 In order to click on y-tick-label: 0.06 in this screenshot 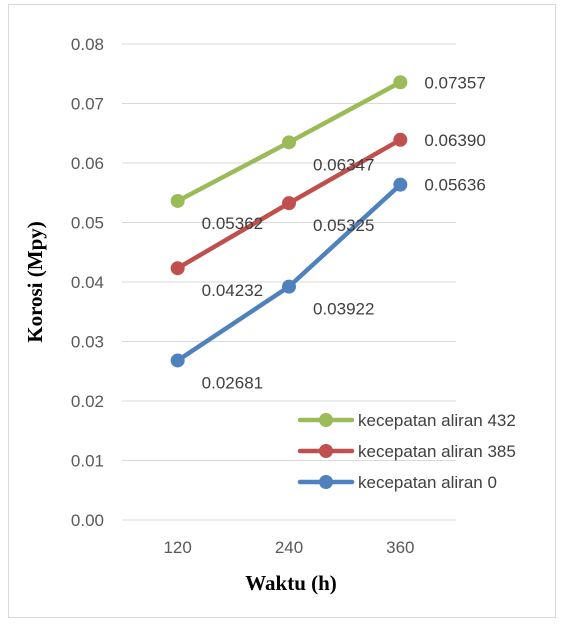, I will do `click(87, 163)`.